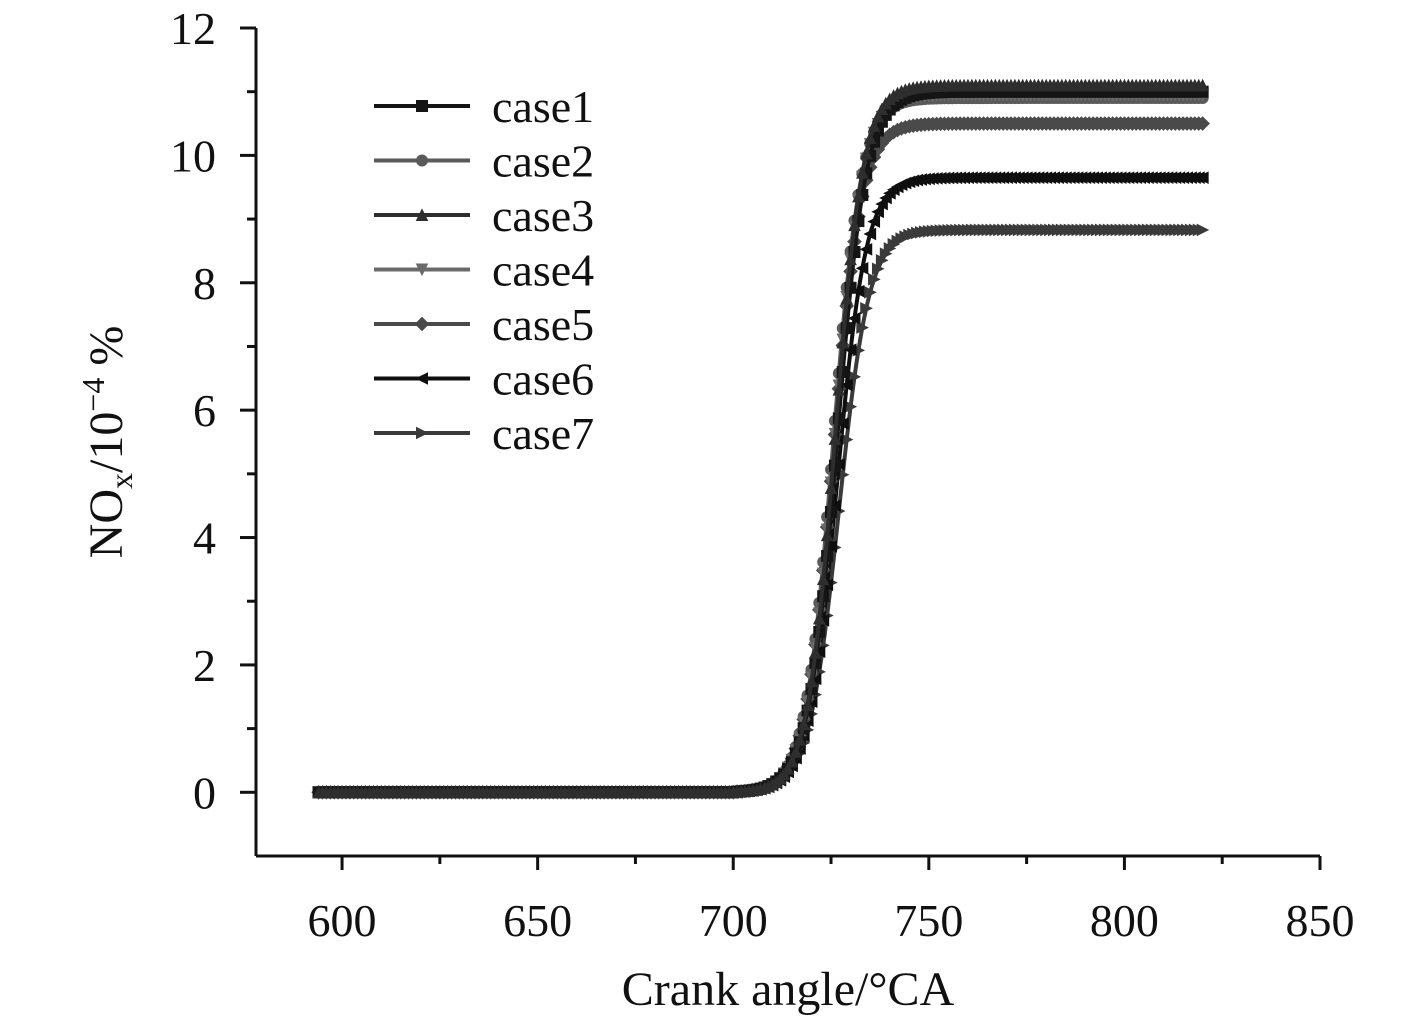  Describe the element at coordinates (484, 215) in the screenshot. I see `legend-item: case3` at that location.